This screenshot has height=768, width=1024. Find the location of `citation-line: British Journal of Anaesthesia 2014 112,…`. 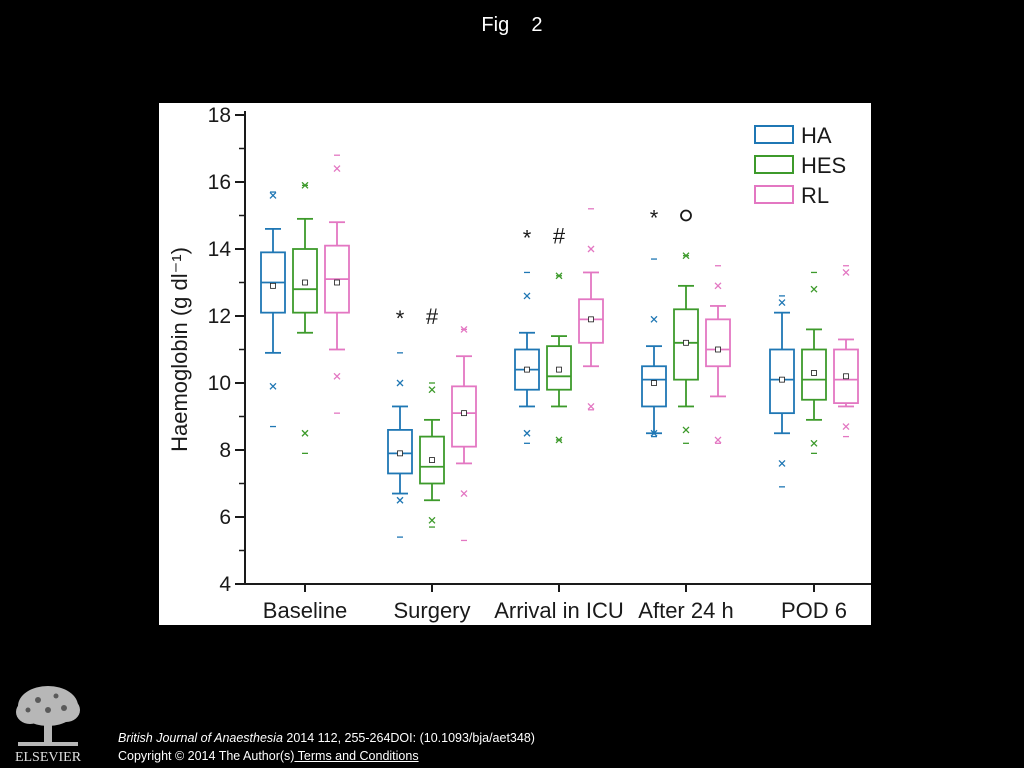

citation-line: British Journal of Anaesthesia 2014 112,… is located at coordinates (326, 738).